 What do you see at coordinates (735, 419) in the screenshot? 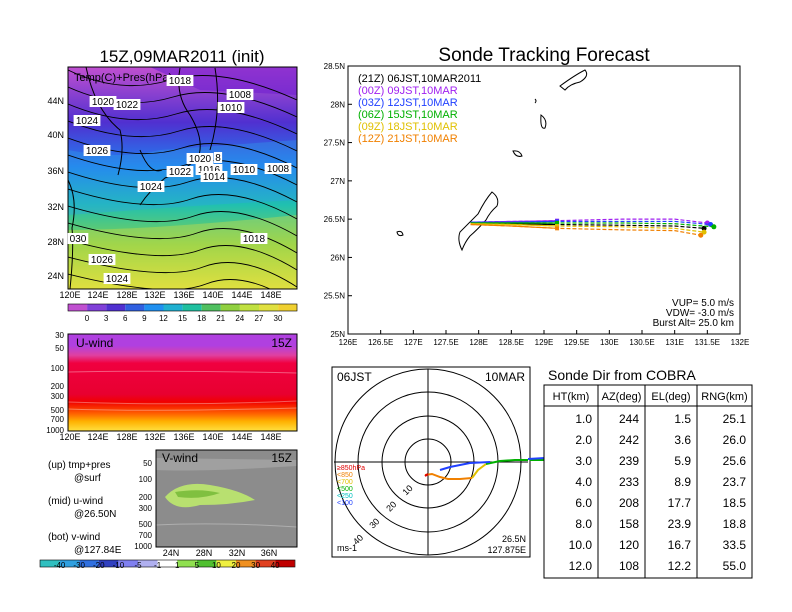
I see `table-cell: 25.1` at bounding box center [735, 419].